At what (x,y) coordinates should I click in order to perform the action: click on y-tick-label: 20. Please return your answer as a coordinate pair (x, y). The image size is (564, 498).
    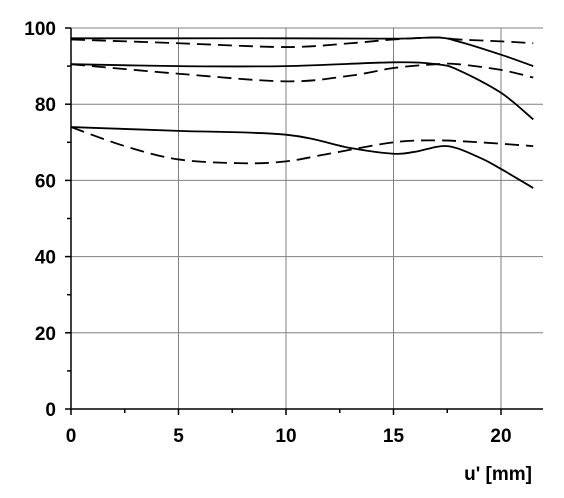
    Looking at the image, I should click on (45, 334).